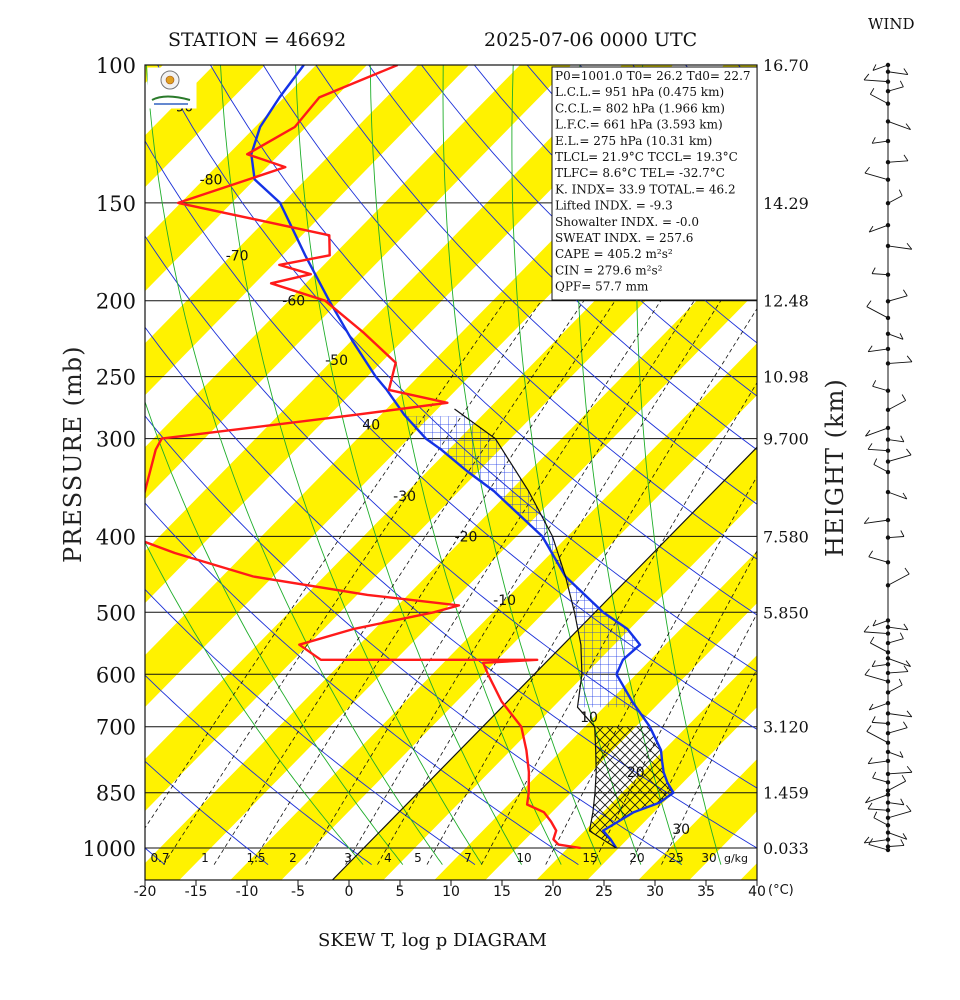 The width and height of the screenshot is (960, 1000). I want to click on index-line: K. INDX= 33.9 TOTAL.= 46.2, so click(645, 189).